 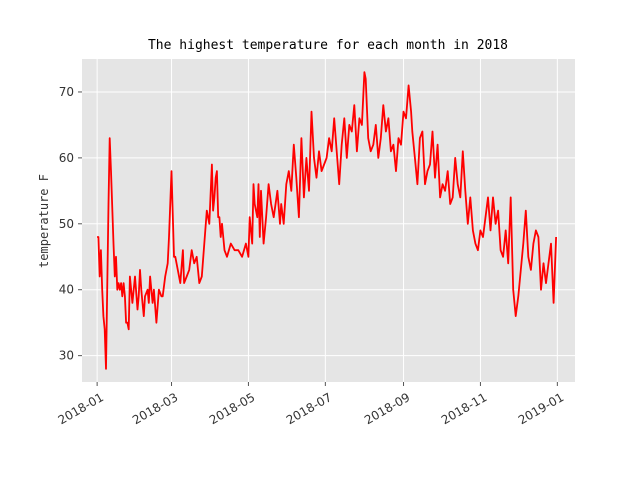 What do you see at coordinates (66, 290) in the screenshot?
I see `y-tick-label: 40` at bounding box center [66, 290].